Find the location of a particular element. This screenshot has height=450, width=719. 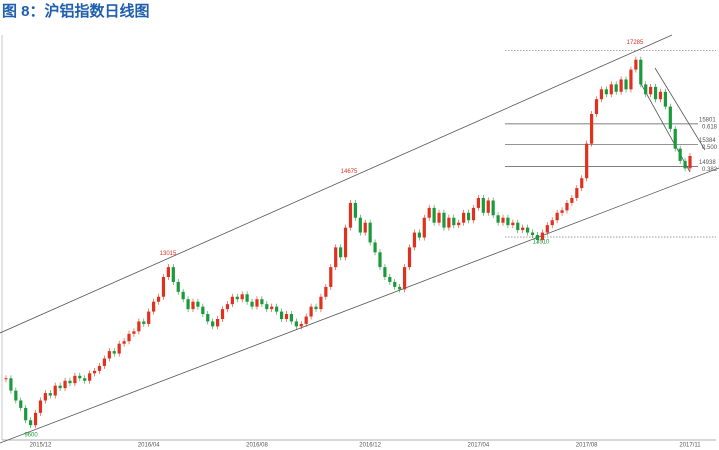

x-tick-label: 2016/04 is located at coordinates (149, 446).